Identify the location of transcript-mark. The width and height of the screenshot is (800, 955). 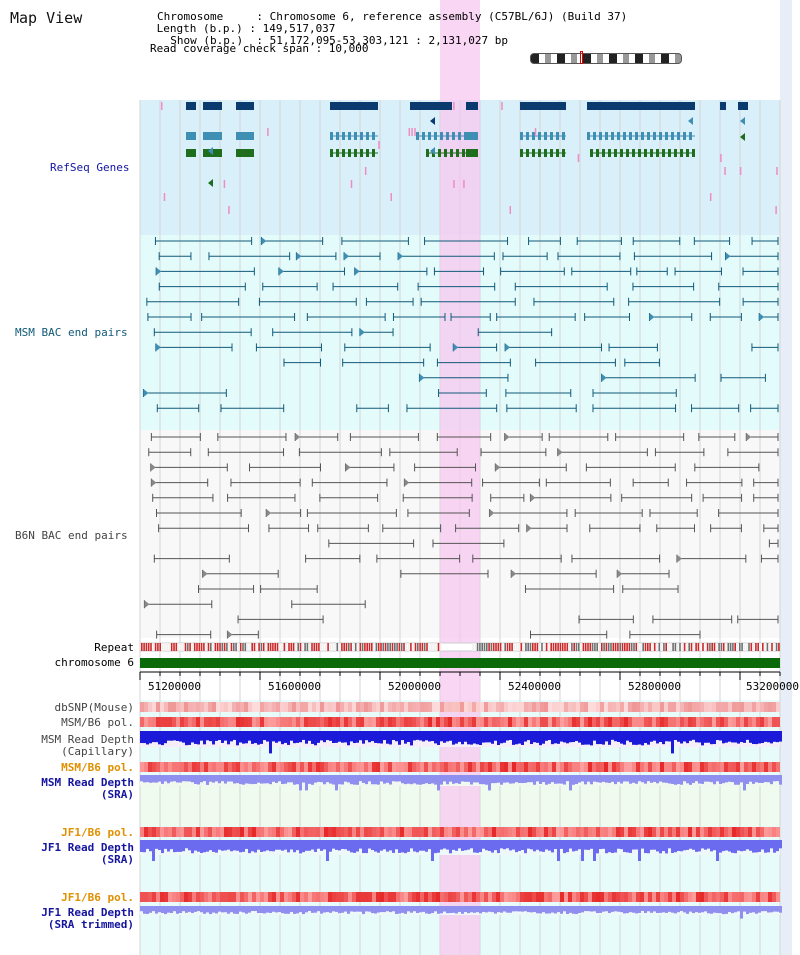
(740, 171).